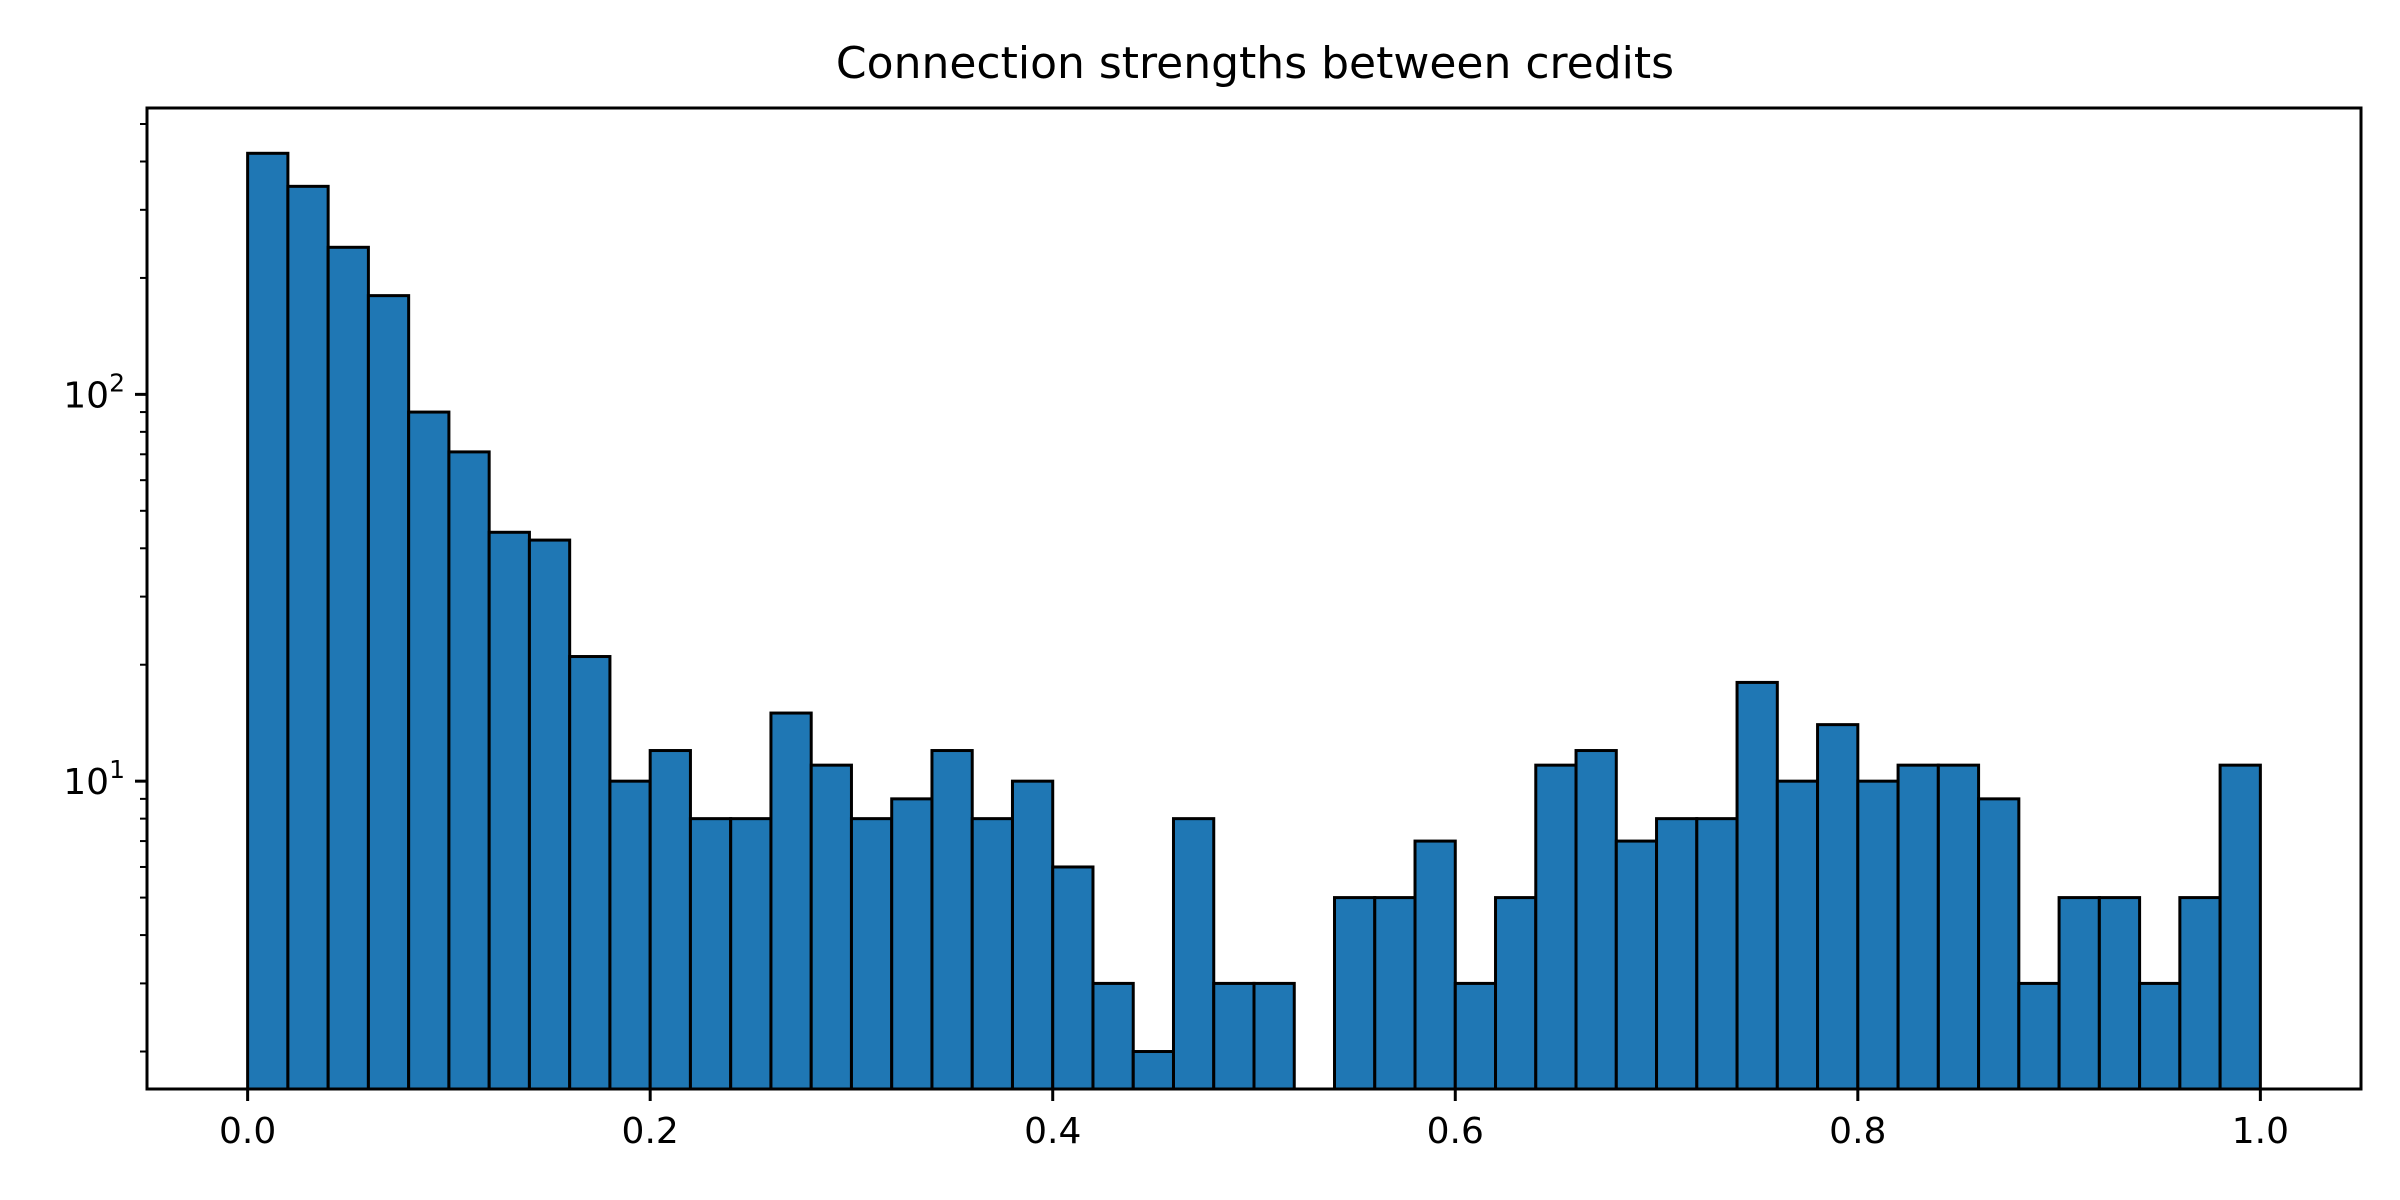  Describe the element at coordinates (1255, 63) in the screenshot. I see `chart-title: Connection strengths between credits` at that location.